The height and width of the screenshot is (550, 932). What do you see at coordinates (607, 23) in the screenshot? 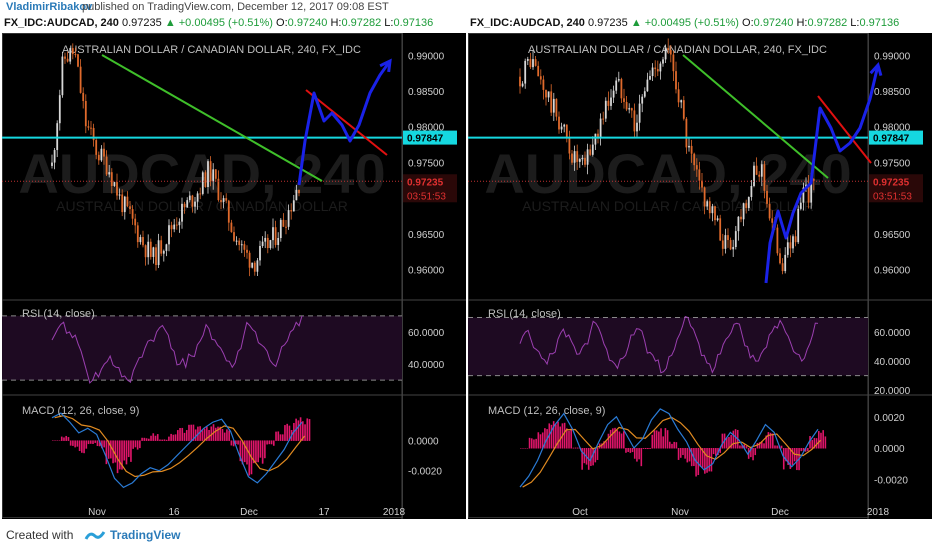
I see `last-price-label: 0.97235` at bounding box center [607, 23].